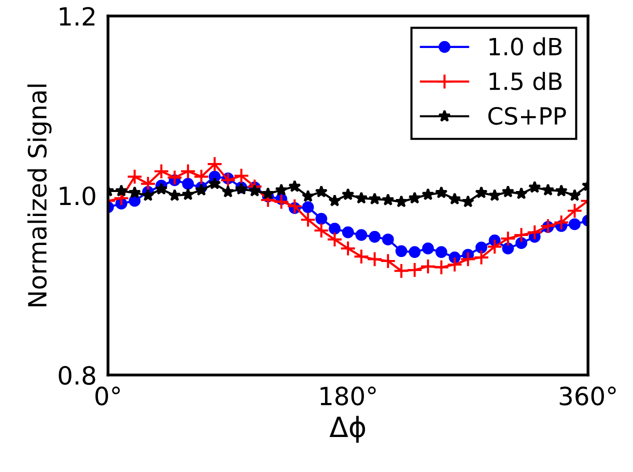  I want to click on legend-label: CS+PP, so click(527, 115).